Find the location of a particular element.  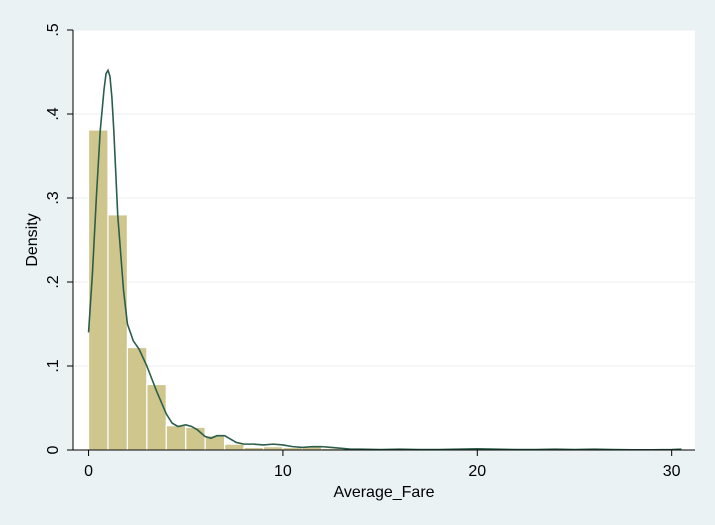

y-tick-label: .2 is located at coordinates (53, 281).